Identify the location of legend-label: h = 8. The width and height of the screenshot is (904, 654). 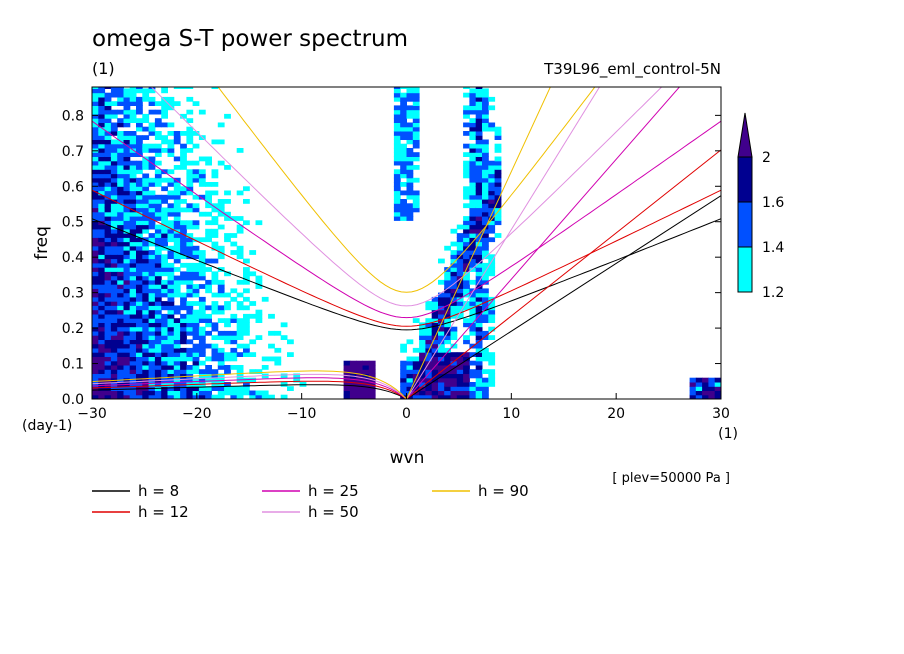
(158, 491).